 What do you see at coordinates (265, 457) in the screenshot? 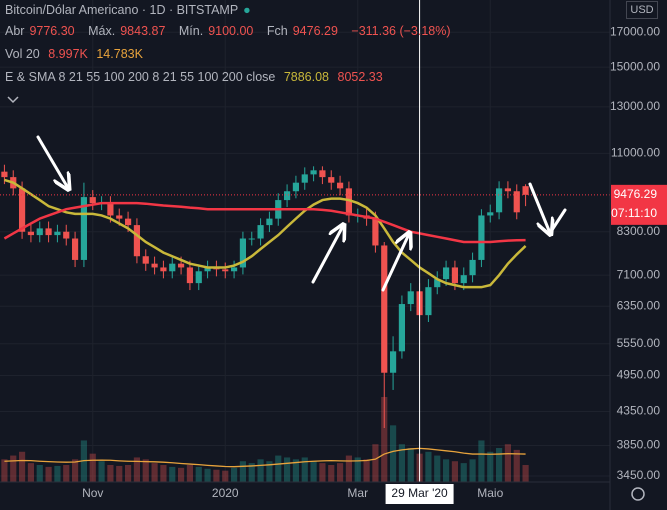
I see `volume-ma-line` at bounding box center [265, 457].